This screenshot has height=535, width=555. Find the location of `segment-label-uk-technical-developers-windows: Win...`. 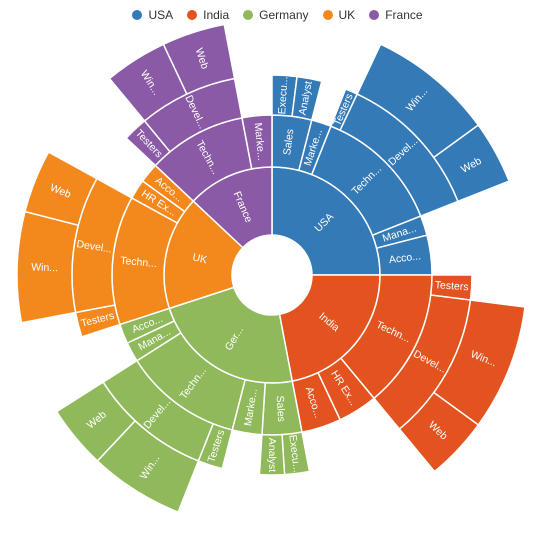

segment-label-uk-technical-developers-windows: Win... is located at coordinates (44, 267).